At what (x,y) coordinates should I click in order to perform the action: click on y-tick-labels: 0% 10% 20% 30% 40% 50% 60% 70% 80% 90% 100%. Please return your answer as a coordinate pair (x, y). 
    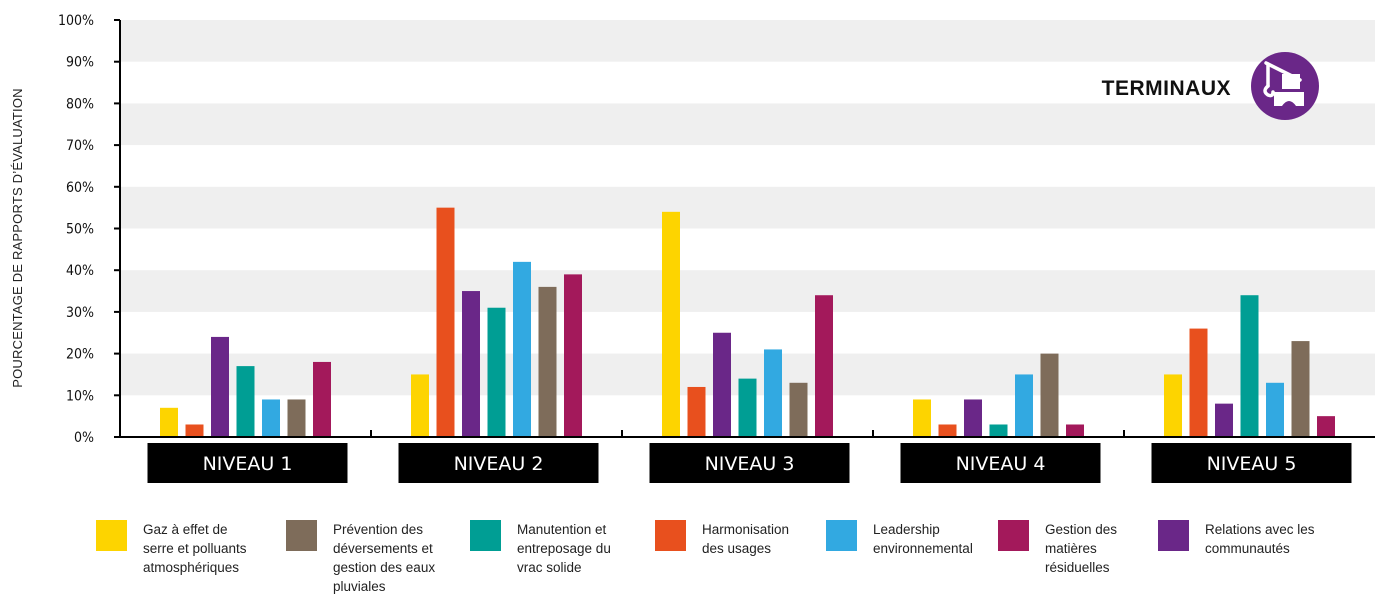
    Looking at the image, I should click on (76, 229).